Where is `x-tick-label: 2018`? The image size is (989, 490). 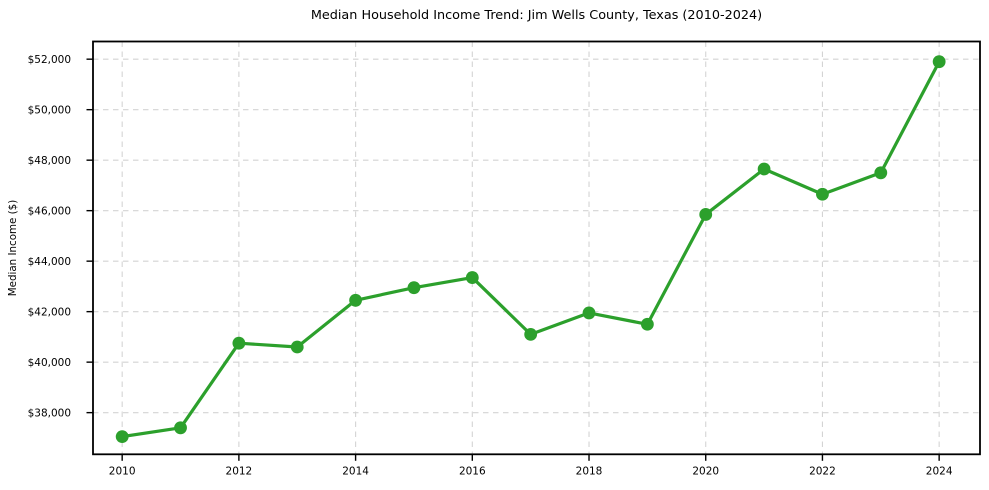 x-tick-label: 2018 is located at coordinates (589, 471).